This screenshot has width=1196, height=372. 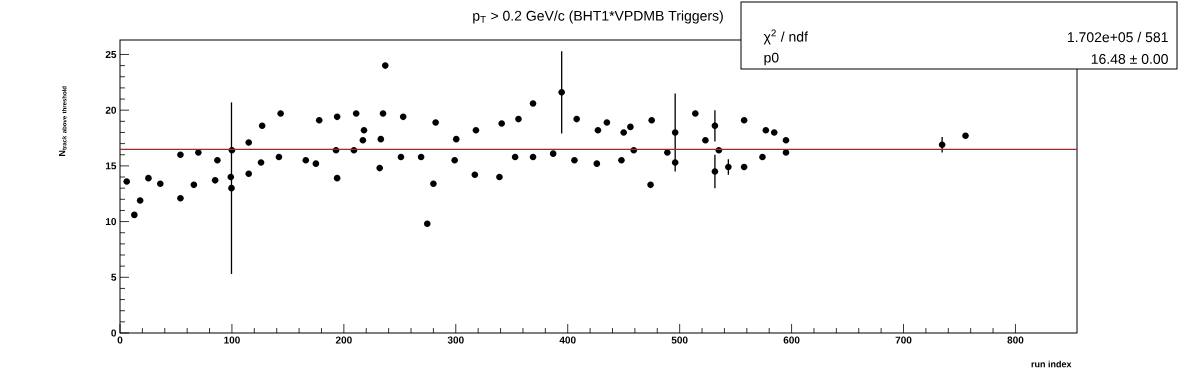 What do you see at coordinates (679, 340) in the screenshot?
I see `x-tick-label: 500` at bounding box center [679, 340].